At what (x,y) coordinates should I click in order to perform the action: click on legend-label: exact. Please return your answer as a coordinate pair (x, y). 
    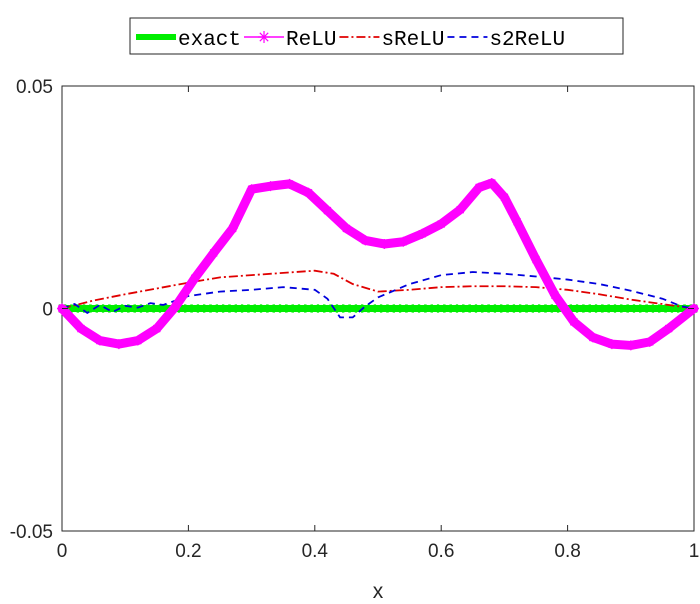
    Looking at the image, I should click on (209, 40).